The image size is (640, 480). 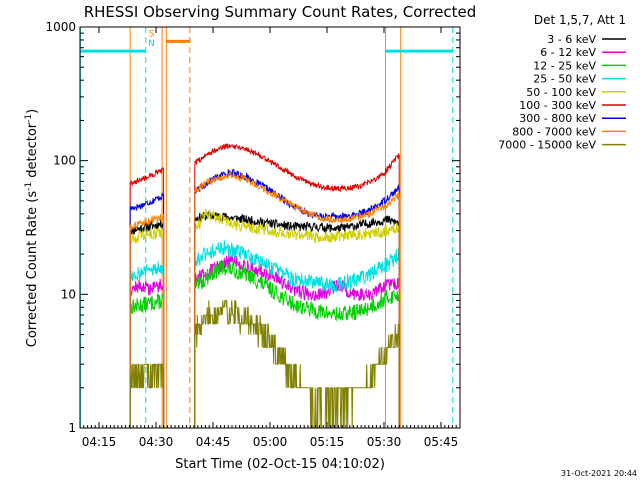 I want to click on y-tick-label-0: 1, so click(x=72, y=428).